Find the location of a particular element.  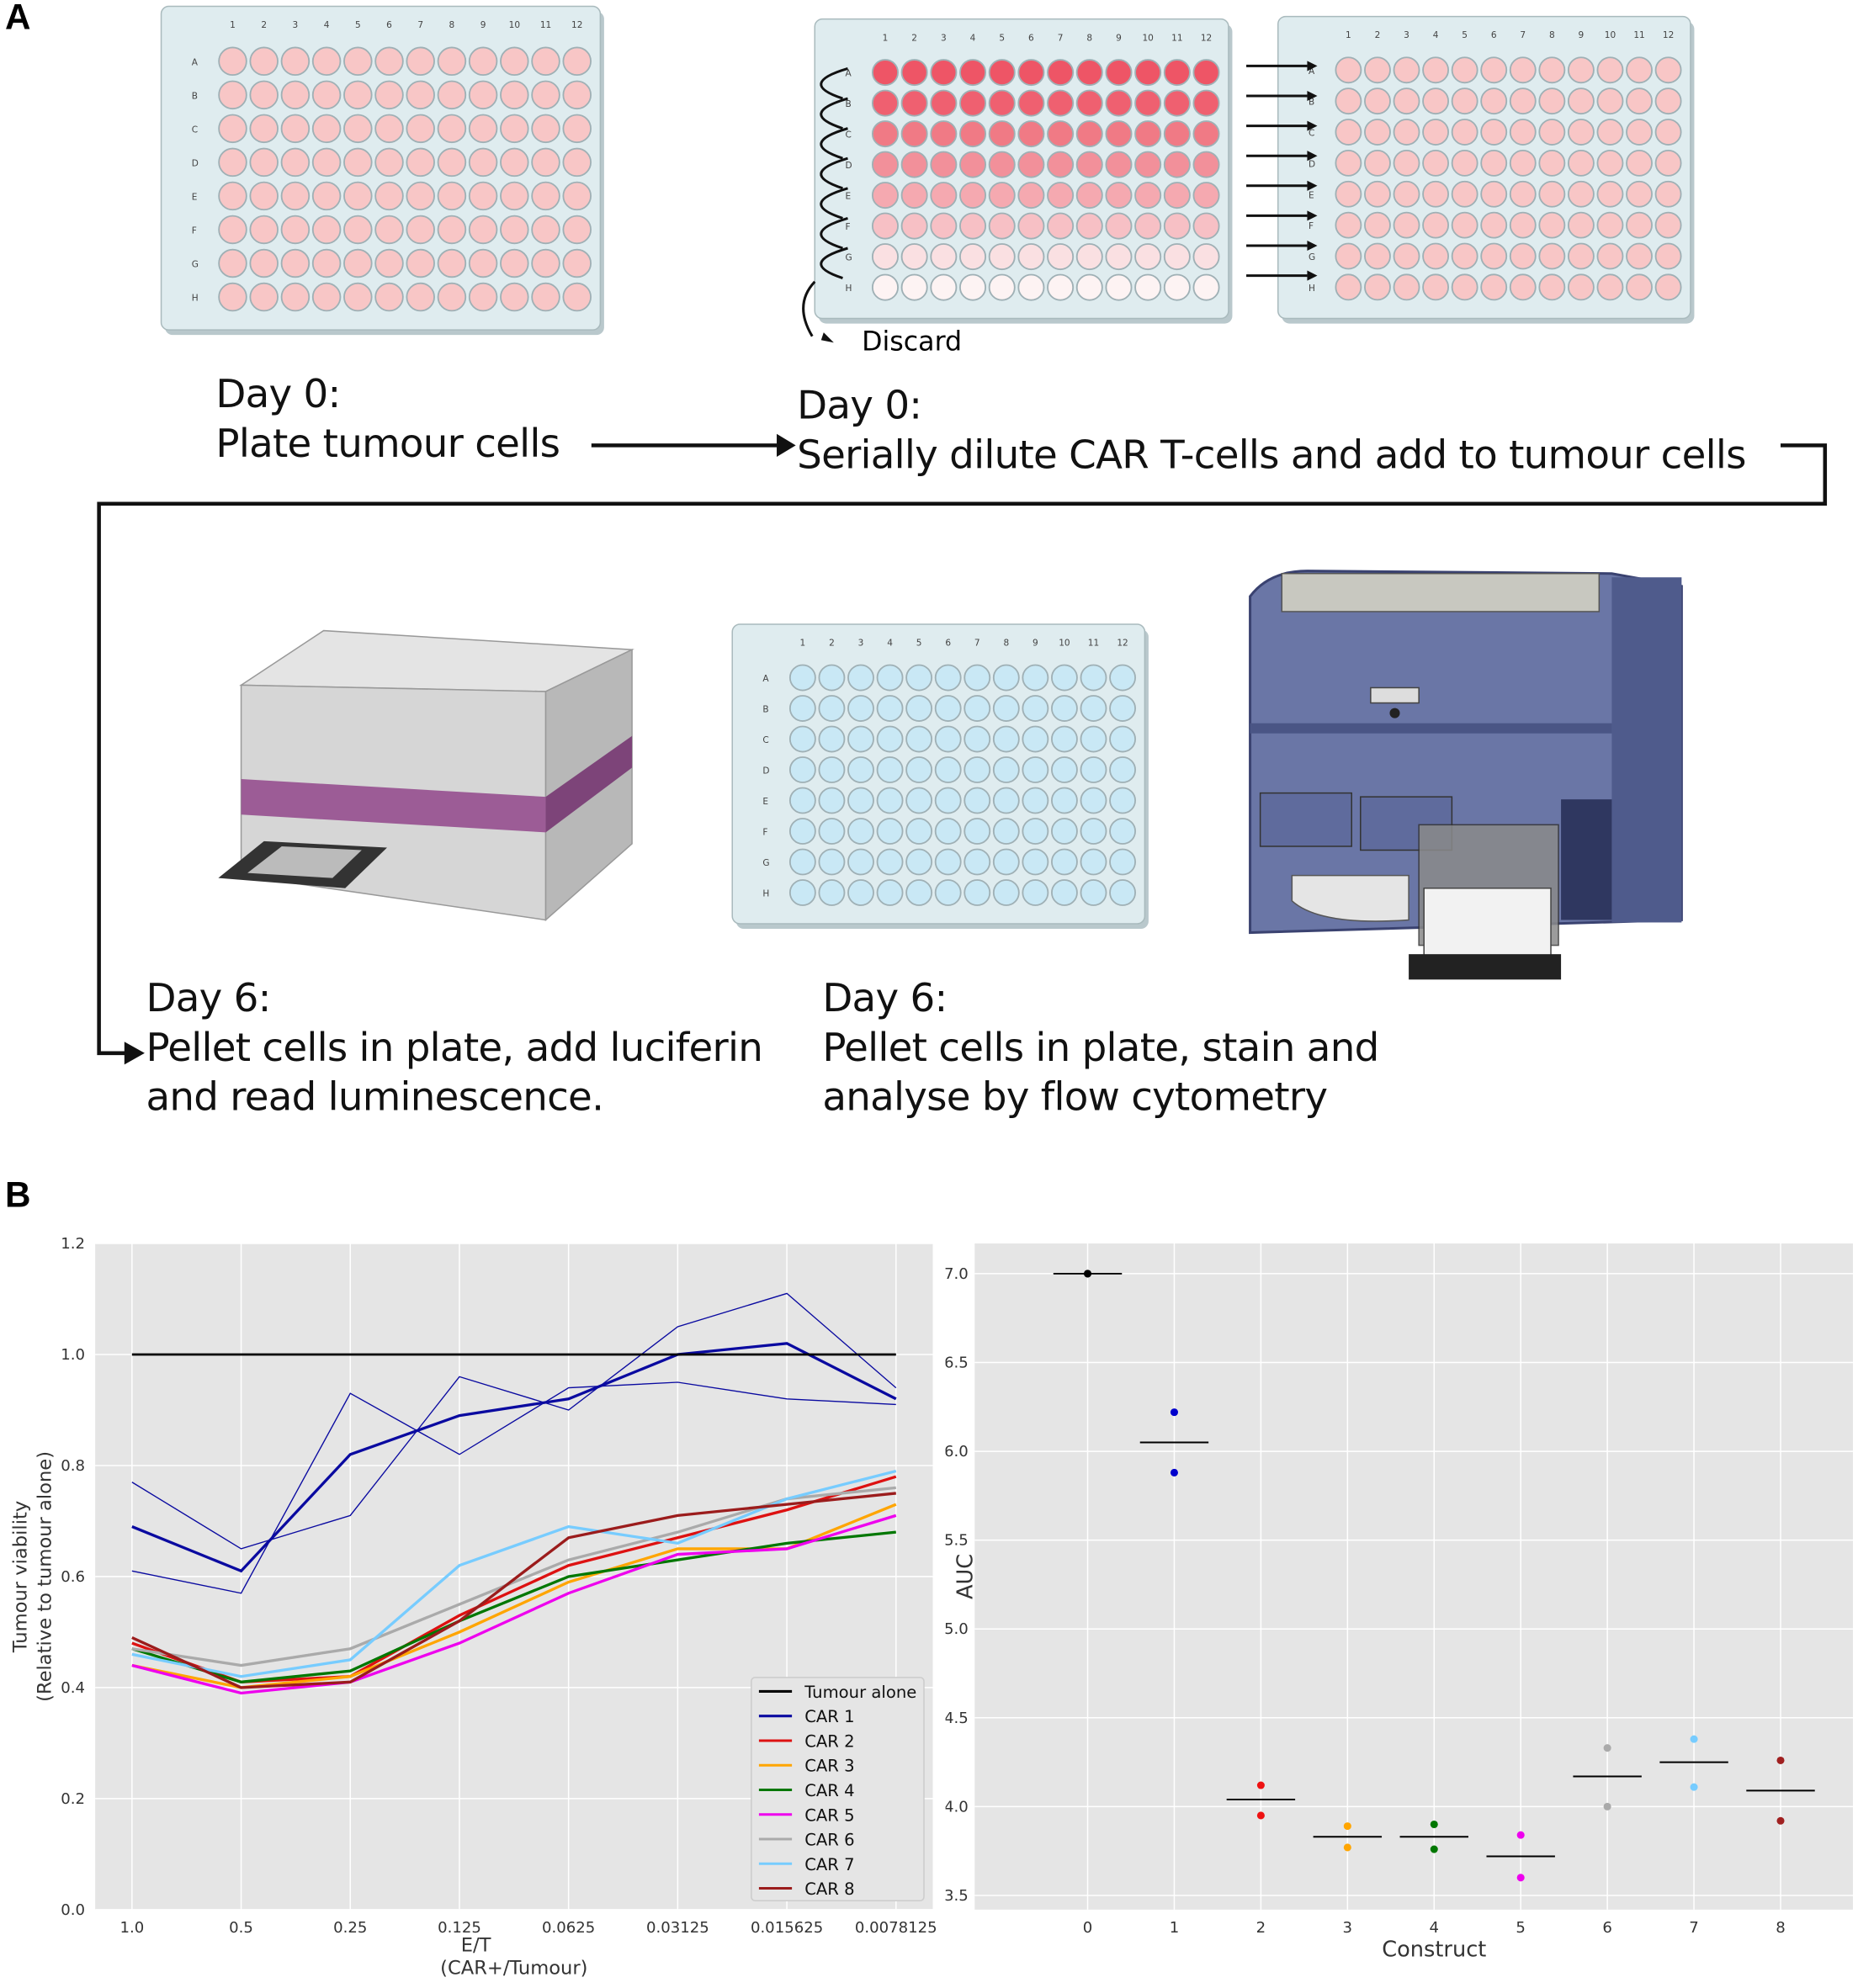

y-axis-label: Tumour viability is located at coordinates (21, 1577).